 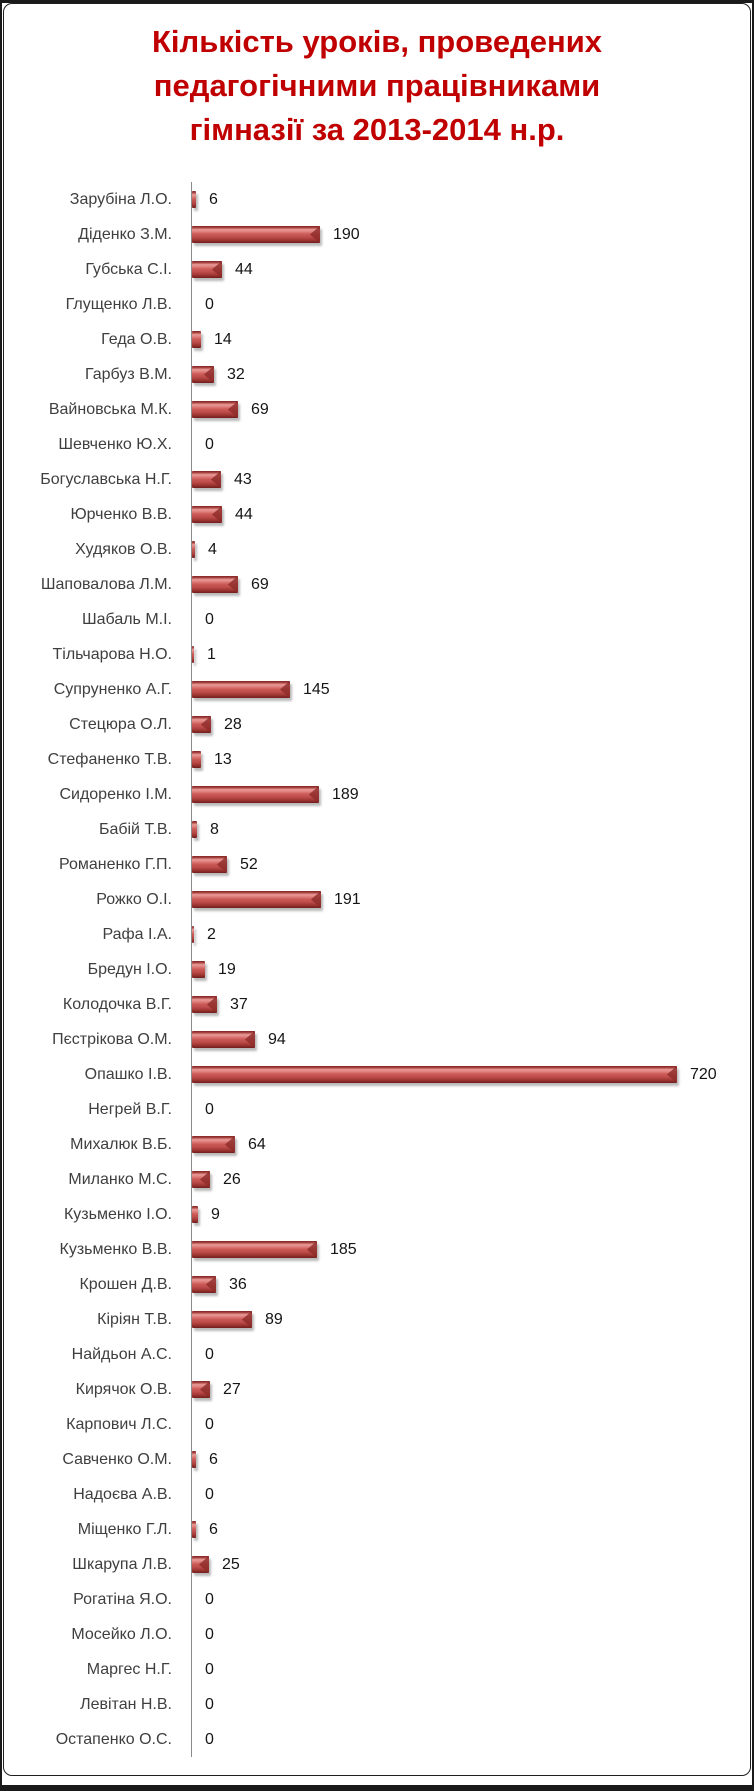 What do you see at coordinates (120, 724) in the screenshot?
I see `category-label: Стецюра О.Л.` at bounding box center [120, 724].